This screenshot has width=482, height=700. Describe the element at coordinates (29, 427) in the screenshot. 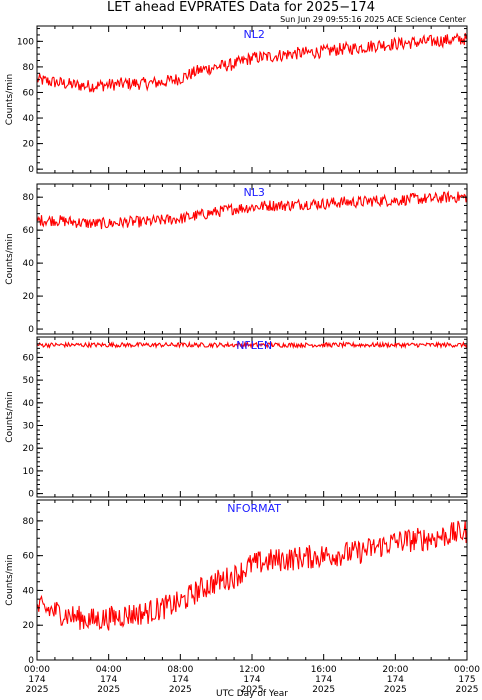

I see `y-tick-label: 30` at that location.